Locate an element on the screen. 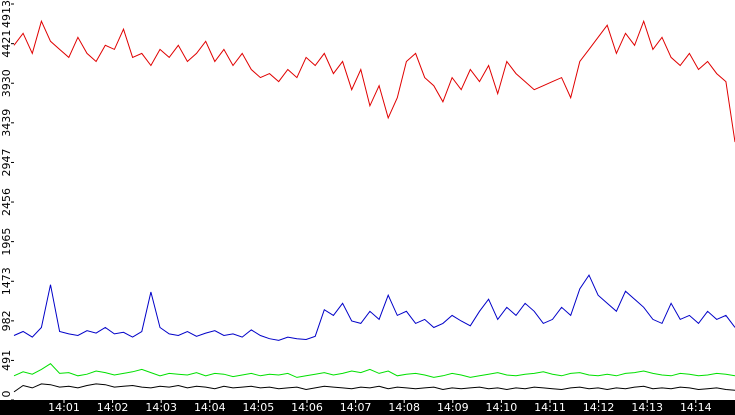 Image resolution: width=735 pixels, height=415 pixels. x-tick-label: 14:09 is located at coordinates (453, 407).